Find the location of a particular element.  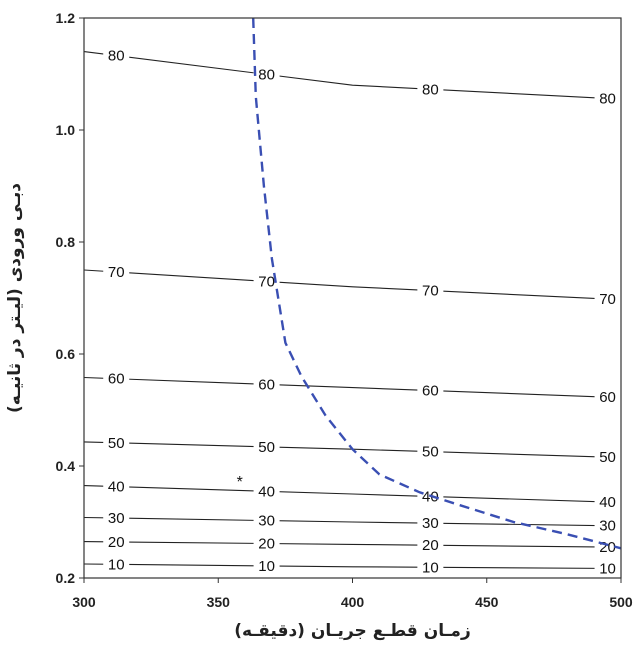

x-axis-title: زمـان قطـع جریـان (دقیقـه) is located at coordinates (352, 631).